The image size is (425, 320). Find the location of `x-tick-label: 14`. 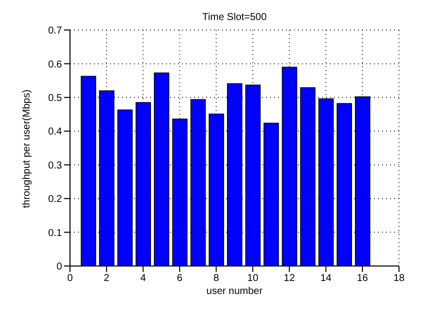

x-tick-label: 14 is located at coordinates (326, 278).